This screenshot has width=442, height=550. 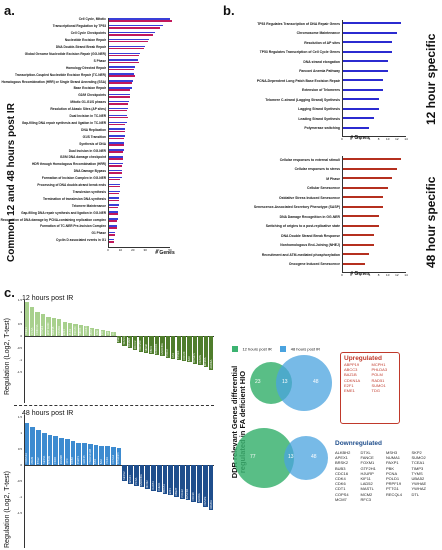 I want to click on venn-legend: 12 hours post IR 48 hours post IR, so click(x=276, y=349).